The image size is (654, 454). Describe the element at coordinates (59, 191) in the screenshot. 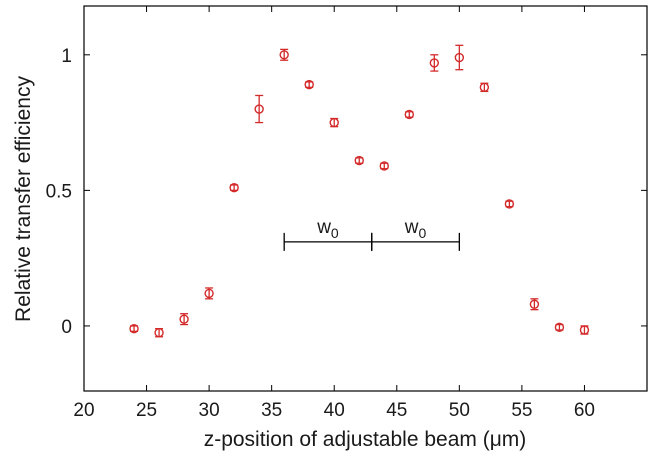

I see `y-tick-label: 0.5` at that location.